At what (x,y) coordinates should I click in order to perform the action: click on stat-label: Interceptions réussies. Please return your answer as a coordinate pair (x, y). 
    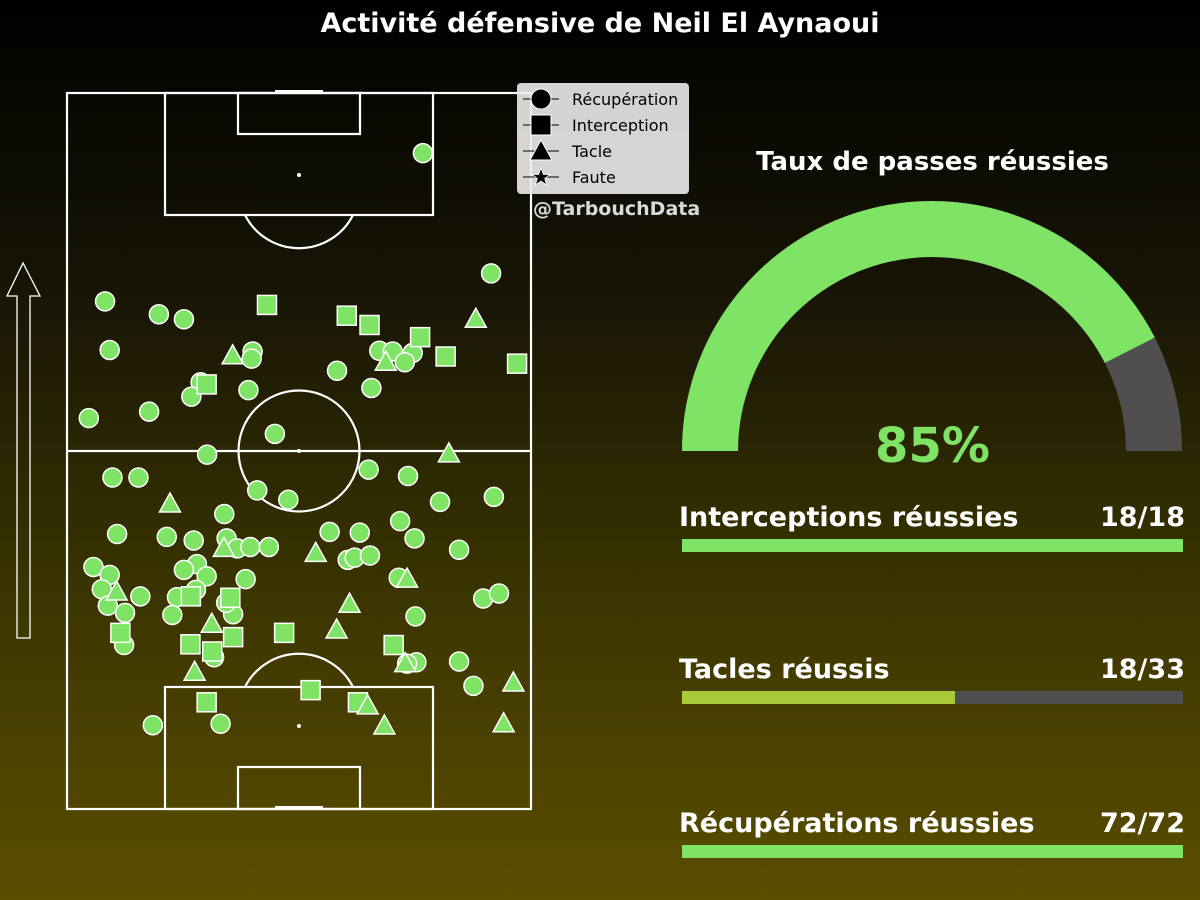
    Looking at the image, I should click on (848, 517).